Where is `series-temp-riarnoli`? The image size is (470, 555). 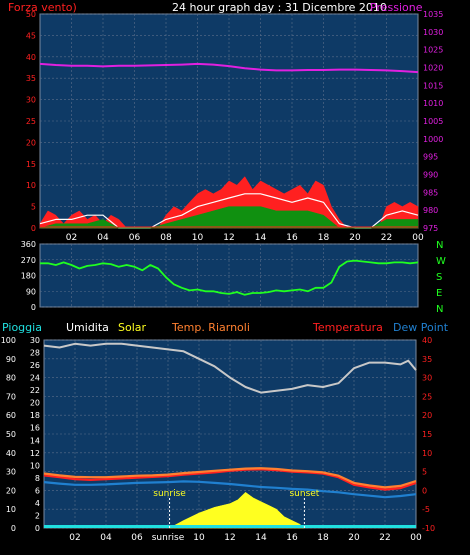 series-temp-riarnoli is located at coordinates (230, 478).